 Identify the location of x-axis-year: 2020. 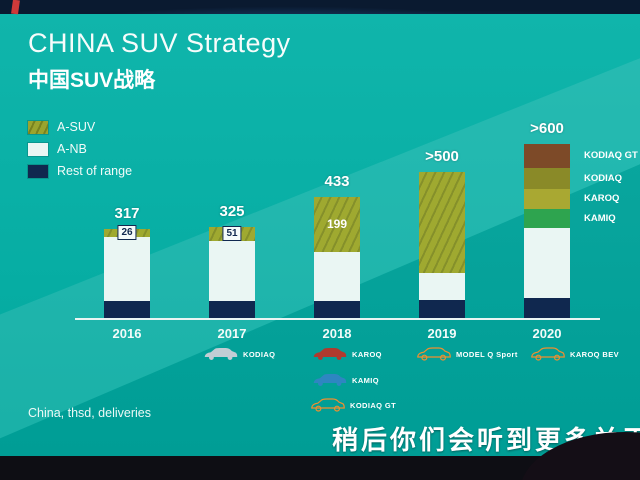
(547, 333).